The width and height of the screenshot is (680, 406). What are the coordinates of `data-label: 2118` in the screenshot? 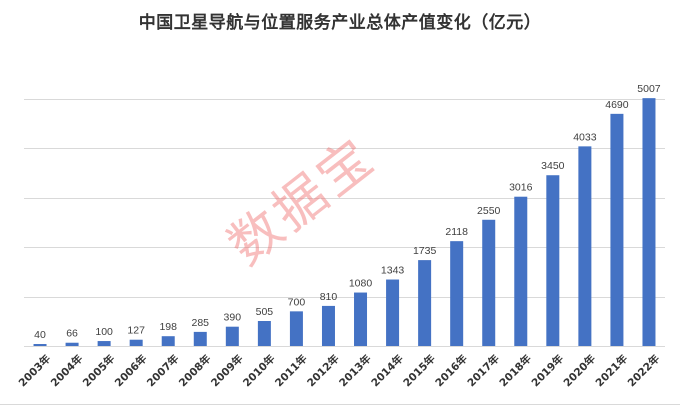 It's located at (456, 232).